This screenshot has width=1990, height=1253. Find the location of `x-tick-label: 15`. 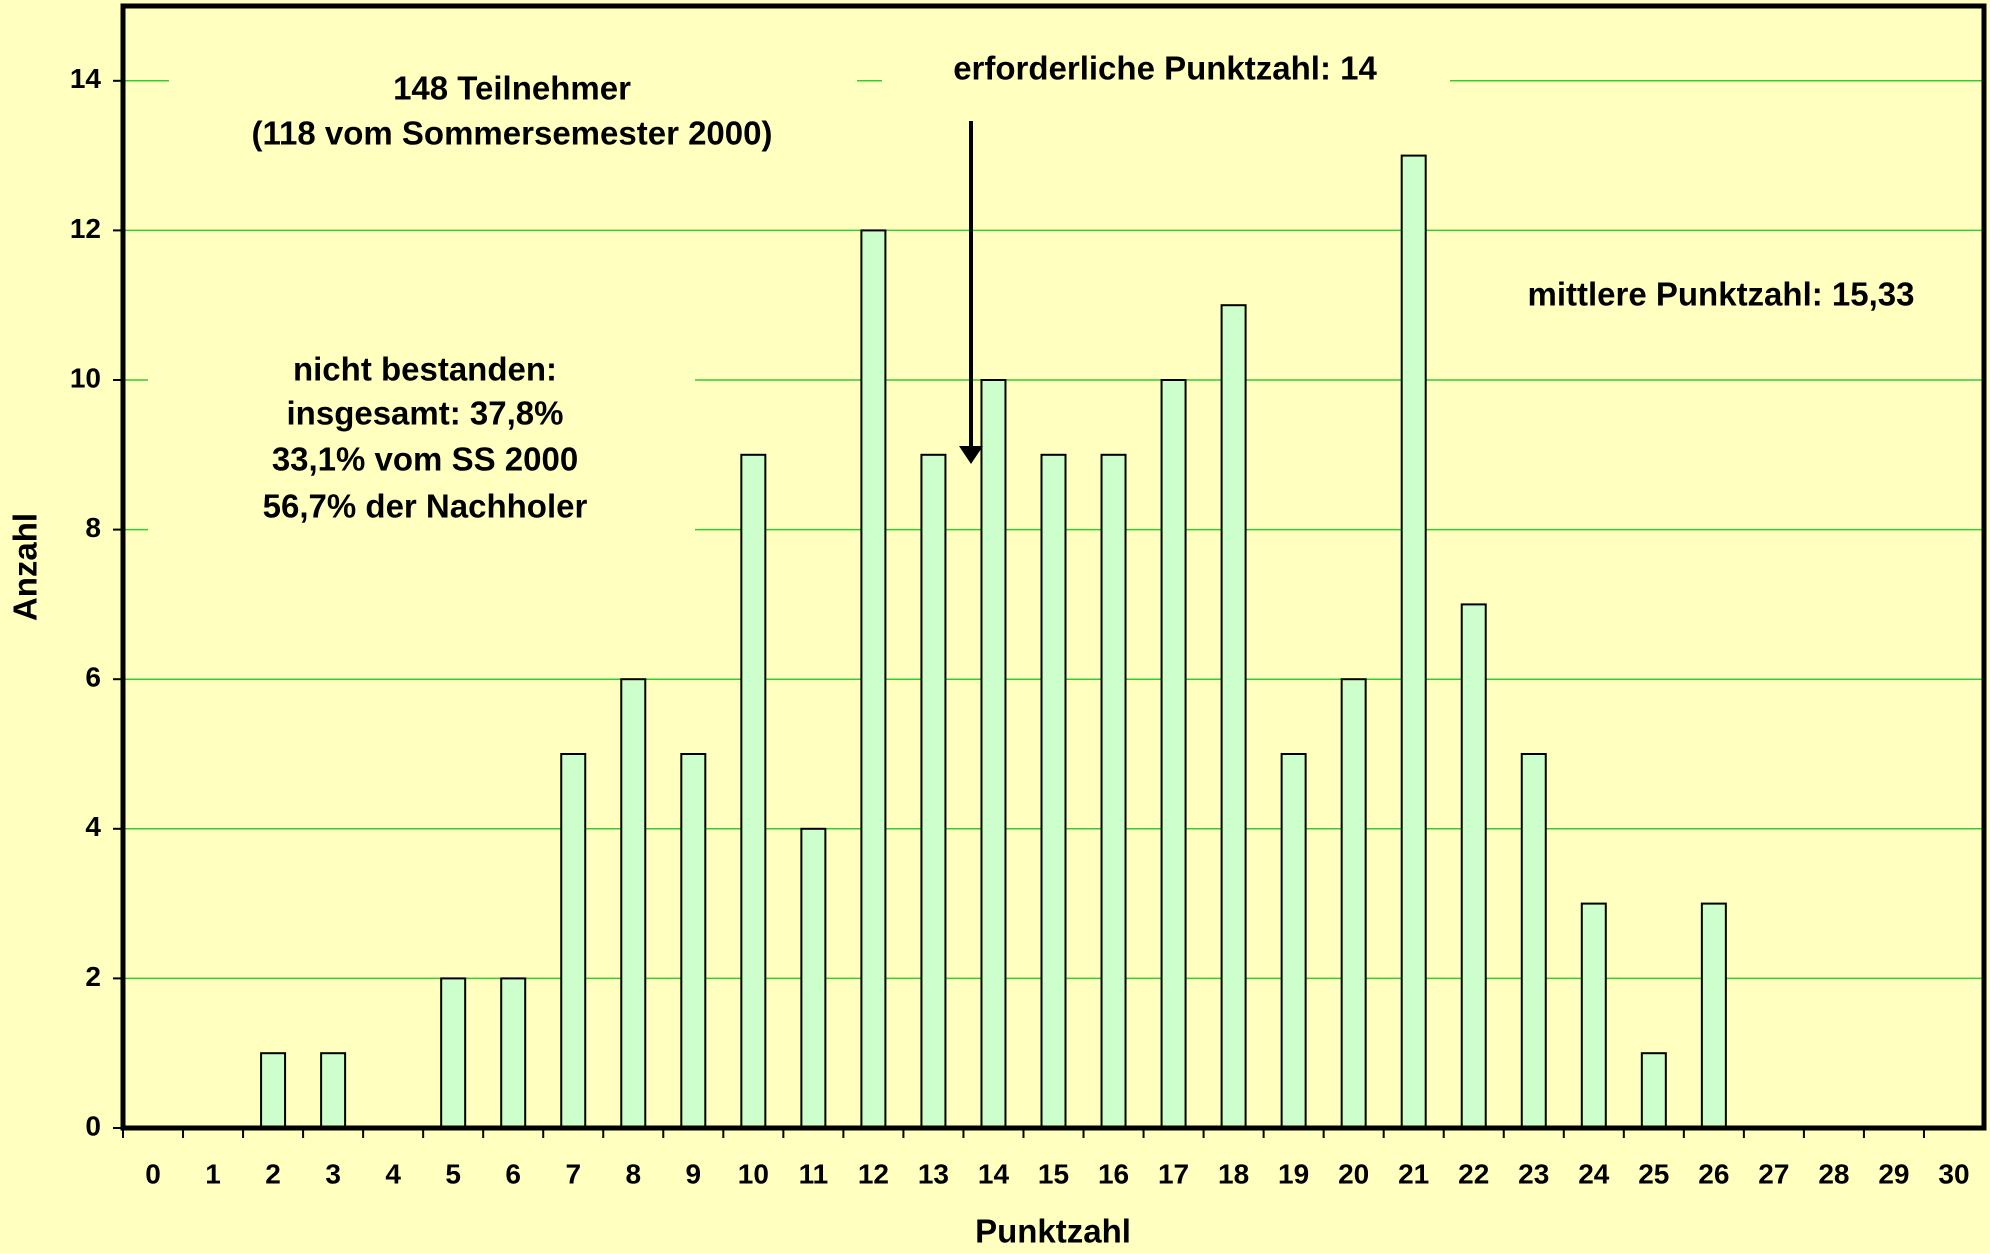

x-tick-label: 15 is located at coordinates (1053, 1173).